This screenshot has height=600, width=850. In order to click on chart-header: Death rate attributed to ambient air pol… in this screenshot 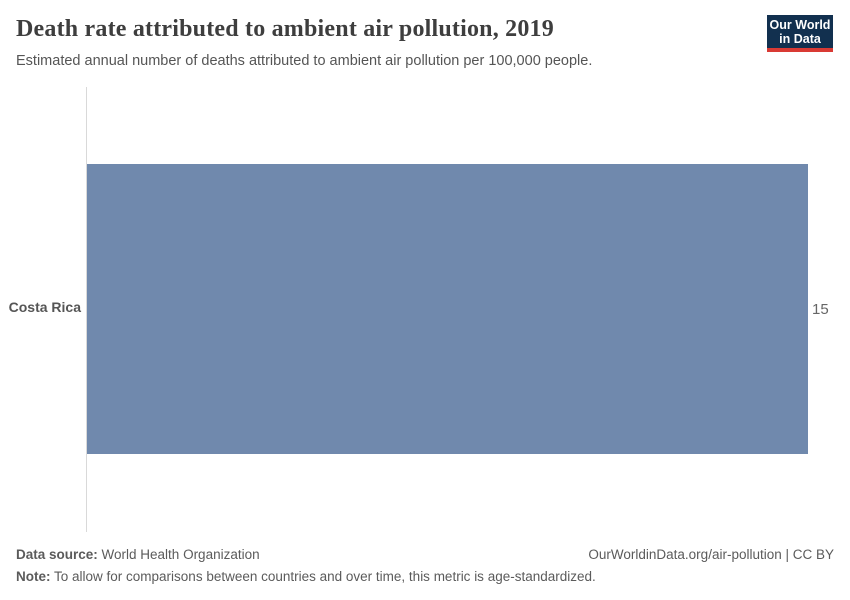, I will do `click(425, 42)`.